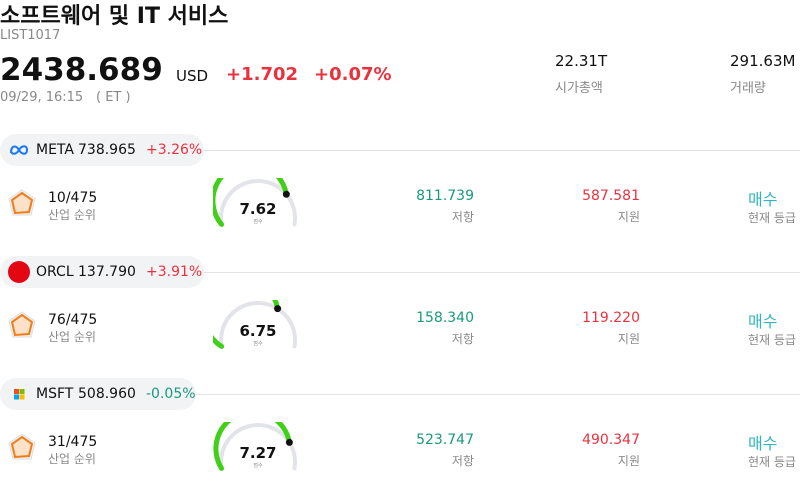 This screenshot has height=488, width=800. Describe the element at coordinates (445, 196) in the screenshot. I see `resistance: 811.739` at that location.